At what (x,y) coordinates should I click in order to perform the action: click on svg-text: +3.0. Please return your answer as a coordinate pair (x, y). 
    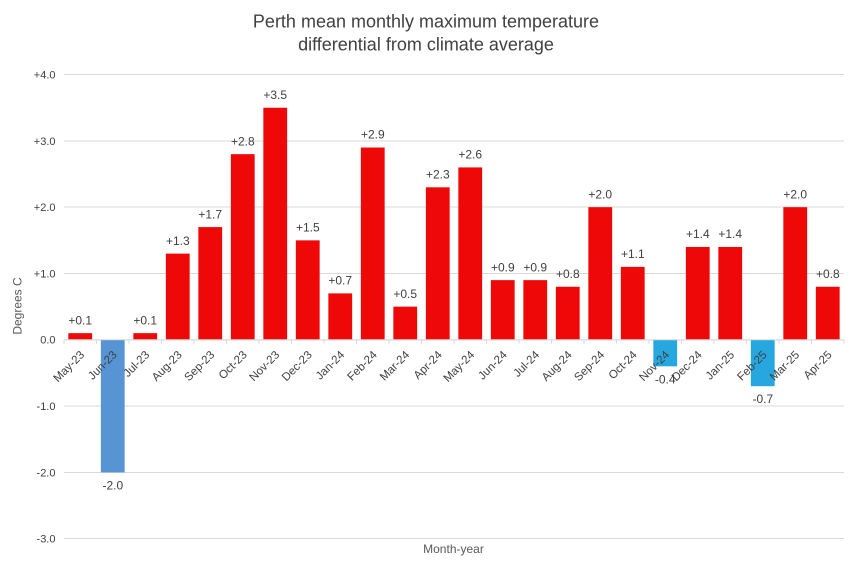
    Looking at the image, I should click on (45, 142).